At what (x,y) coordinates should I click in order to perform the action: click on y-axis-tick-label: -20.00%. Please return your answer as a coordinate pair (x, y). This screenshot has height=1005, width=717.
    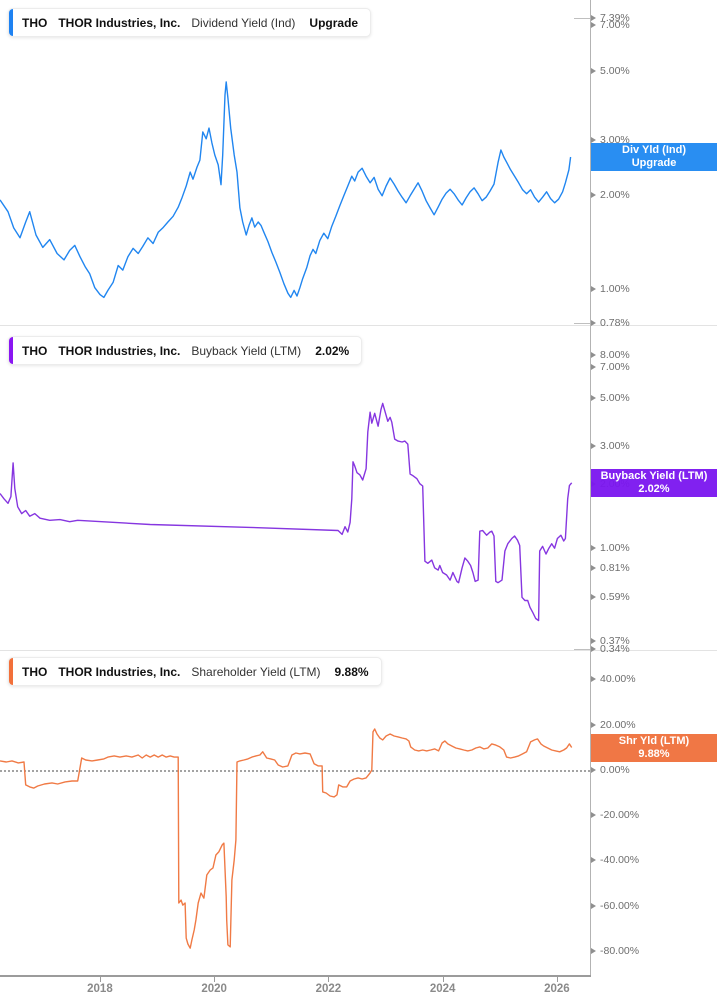
    Looking at the image, I should click on (620, 815).